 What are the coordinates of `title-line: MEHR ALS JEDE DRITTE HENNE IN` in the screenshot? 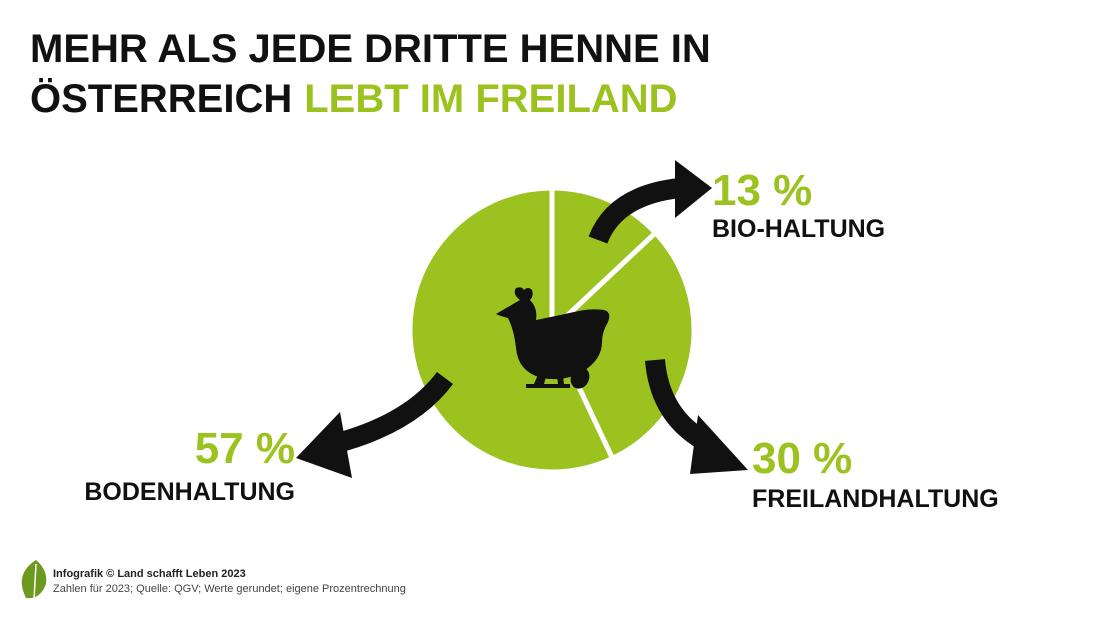 It's located at (370, 49).